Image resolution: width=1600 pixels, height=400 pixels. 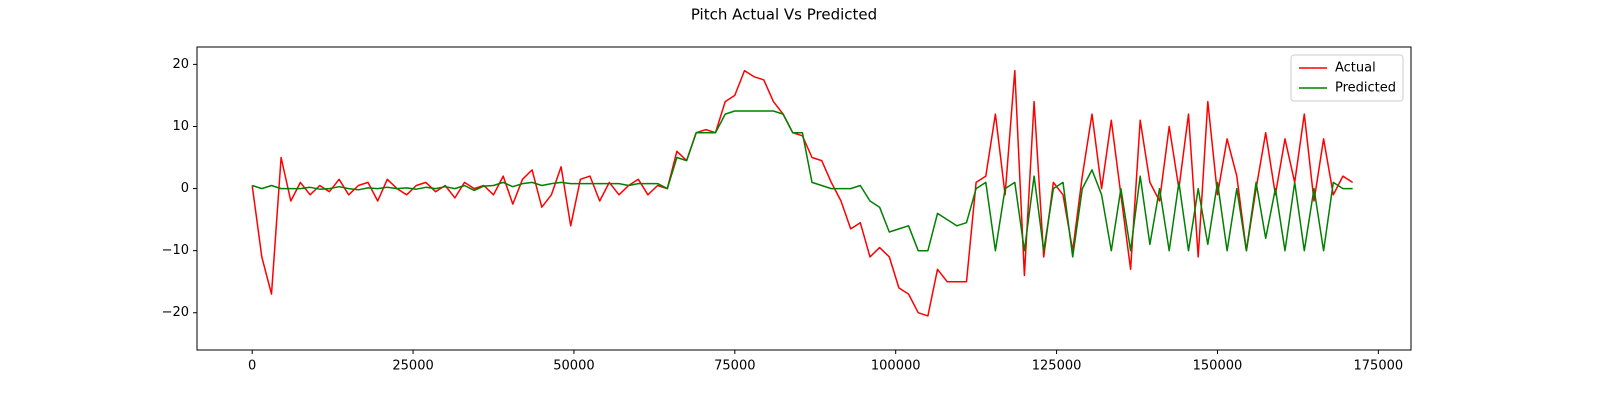 What do you see at coordinates (175, 250) in the screenshot?
I see `y-tick-label: −10` at bounding box center [175, 250].